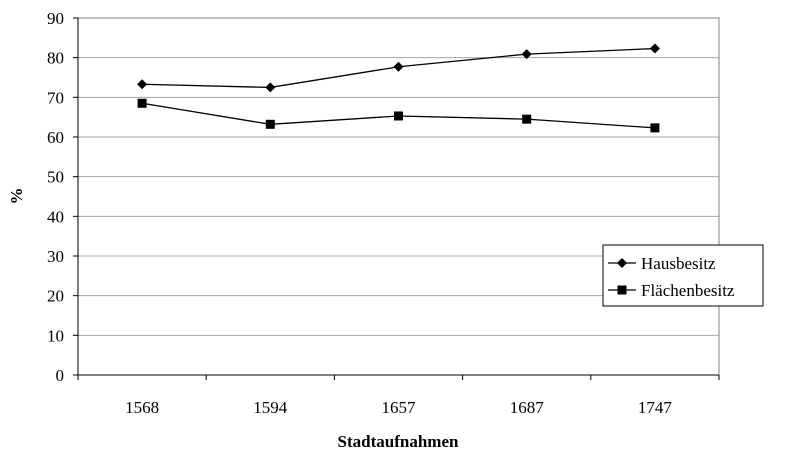 This screenshot has width=800, height=461. What do you see at coordinates (55, 296) in the screenshot?
I see `y-tick-label: 20` at bounding box center [55, 296].